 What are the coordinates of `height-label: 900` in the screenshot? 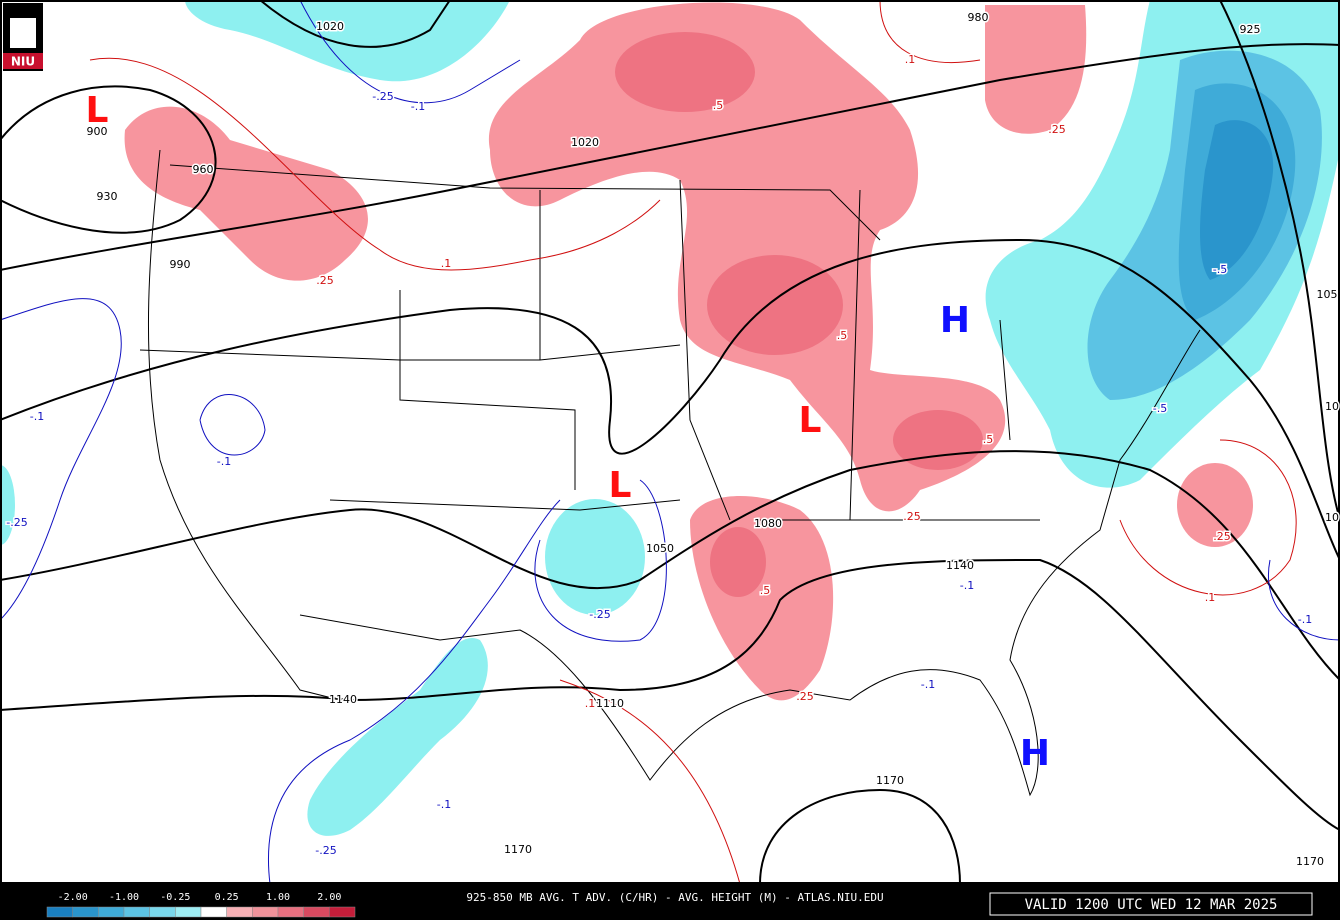 It's located at (97, 131).